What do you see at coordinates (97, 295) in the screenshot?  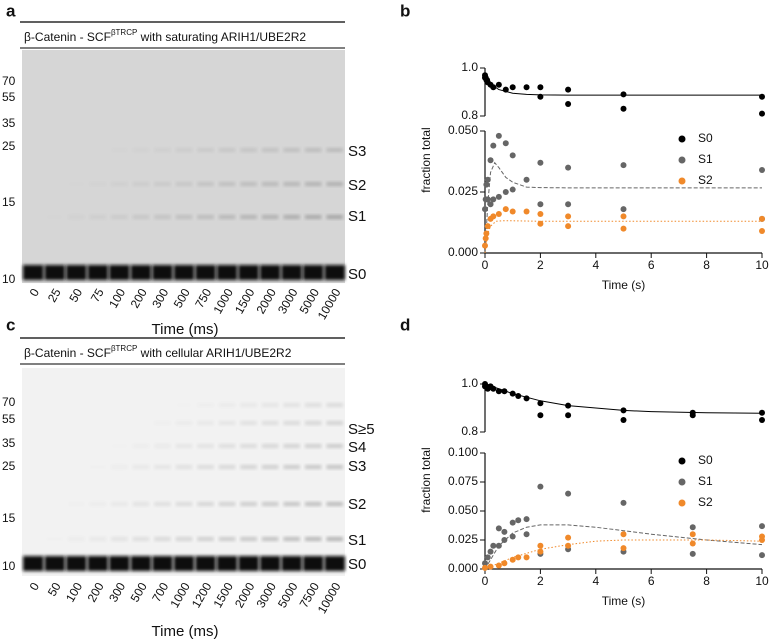 I see `lane-label: 75` at bounding box center [97, 295].